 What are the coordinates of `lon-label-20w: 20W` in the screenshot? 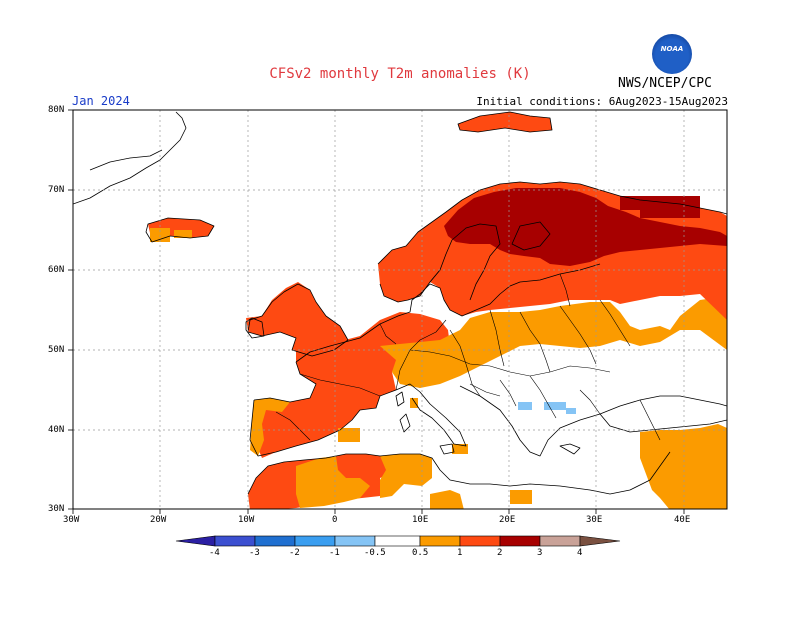 It's located at (158, 520).